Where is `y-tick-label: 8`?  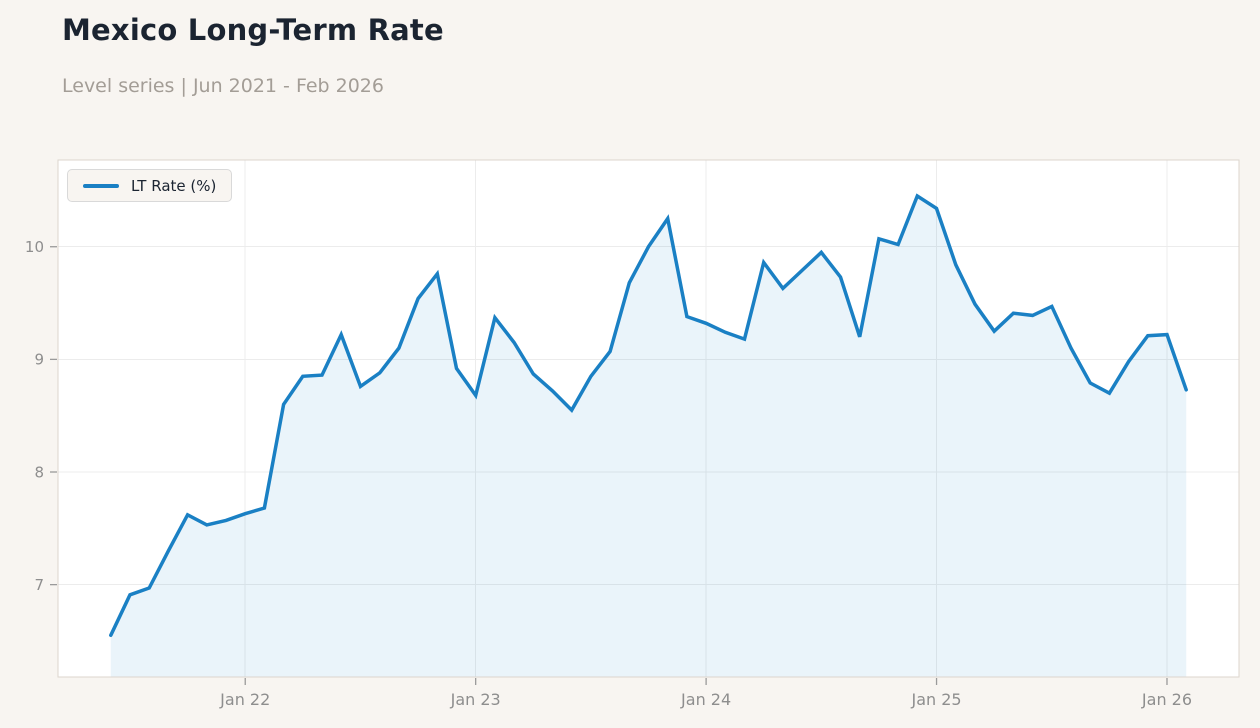
y-tick-label: 8 is located at coordinates (39, 472).